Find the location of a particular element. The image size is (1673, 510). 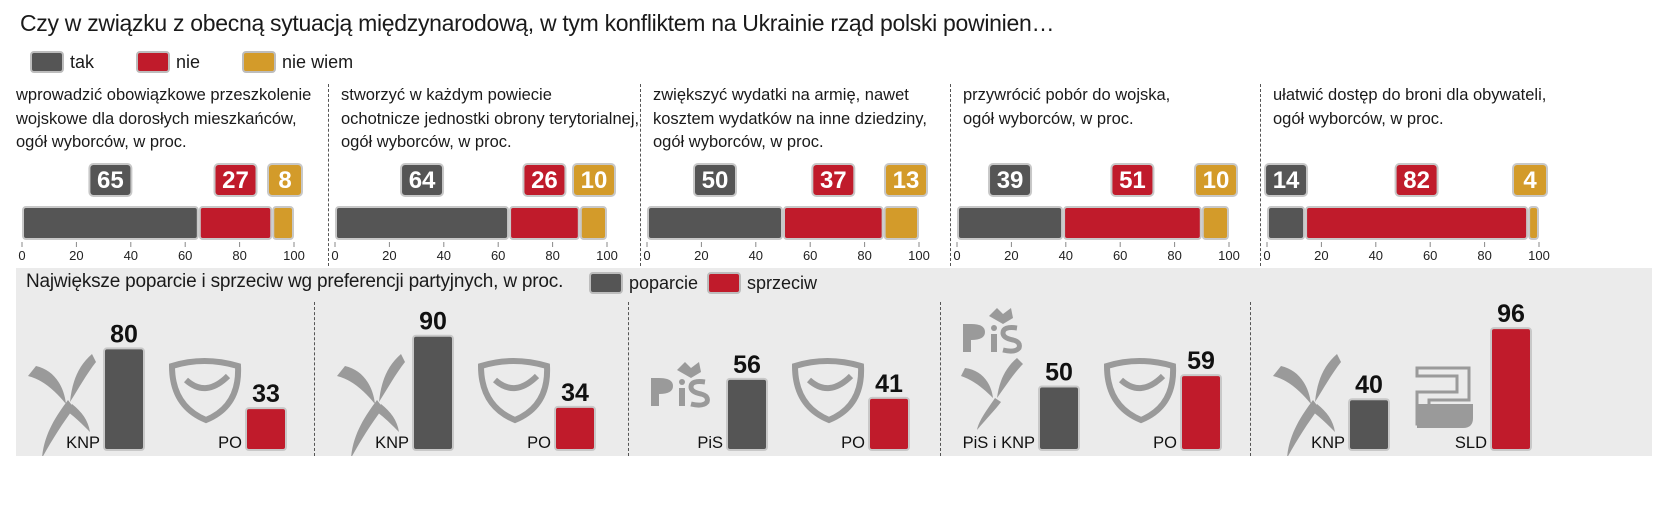

svg-text: 50 is located at coordinates (715, 180).